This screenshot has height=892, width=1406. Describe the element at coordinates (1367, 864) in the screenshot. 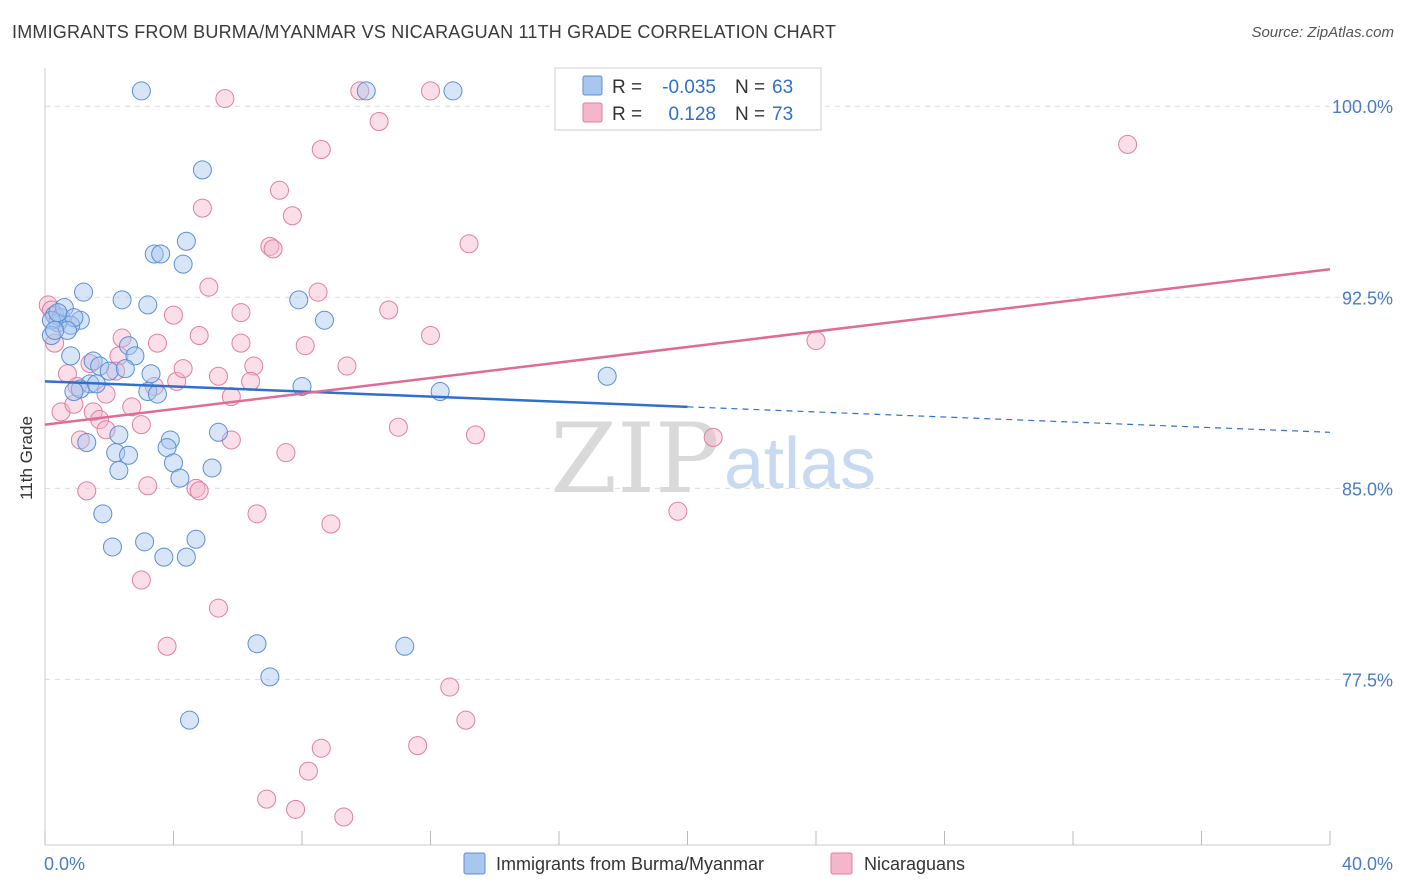

I see `x-tick-label-max: 40.0%` at that location.